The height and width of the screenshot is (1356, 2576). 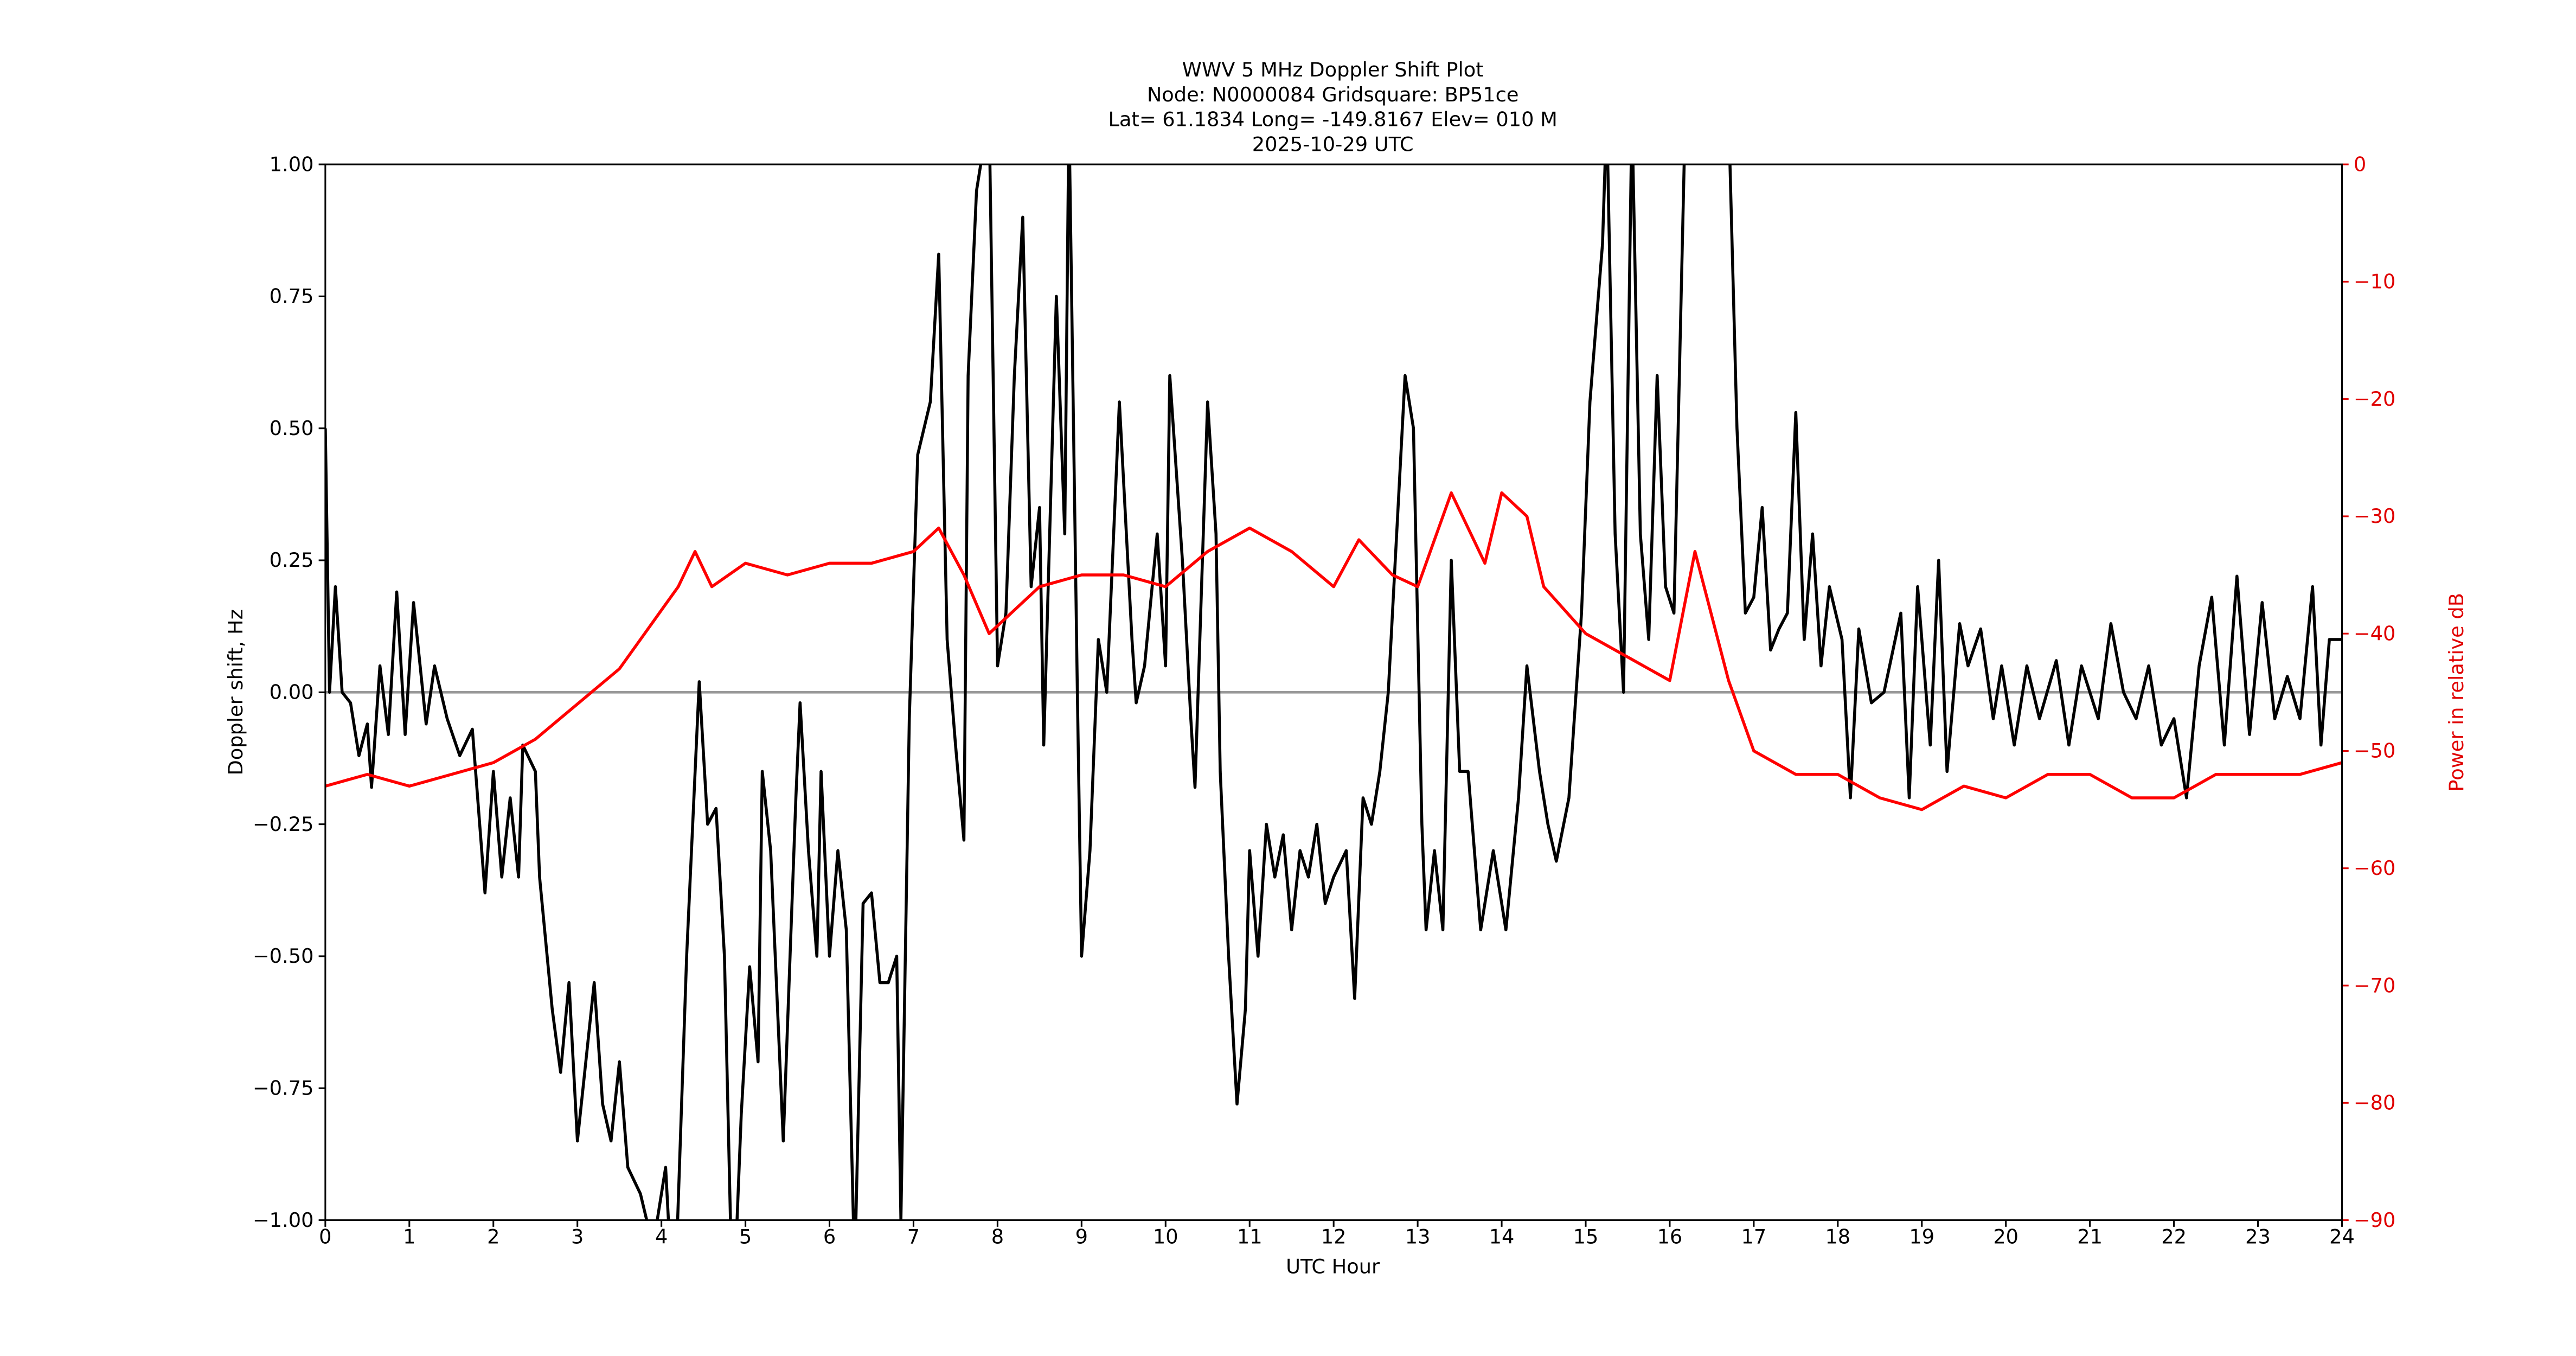 What do you see at coordinates (829, 1236) in the screenshot?
I see `x-tick-label: 6` at bounding box center [829, 1236].